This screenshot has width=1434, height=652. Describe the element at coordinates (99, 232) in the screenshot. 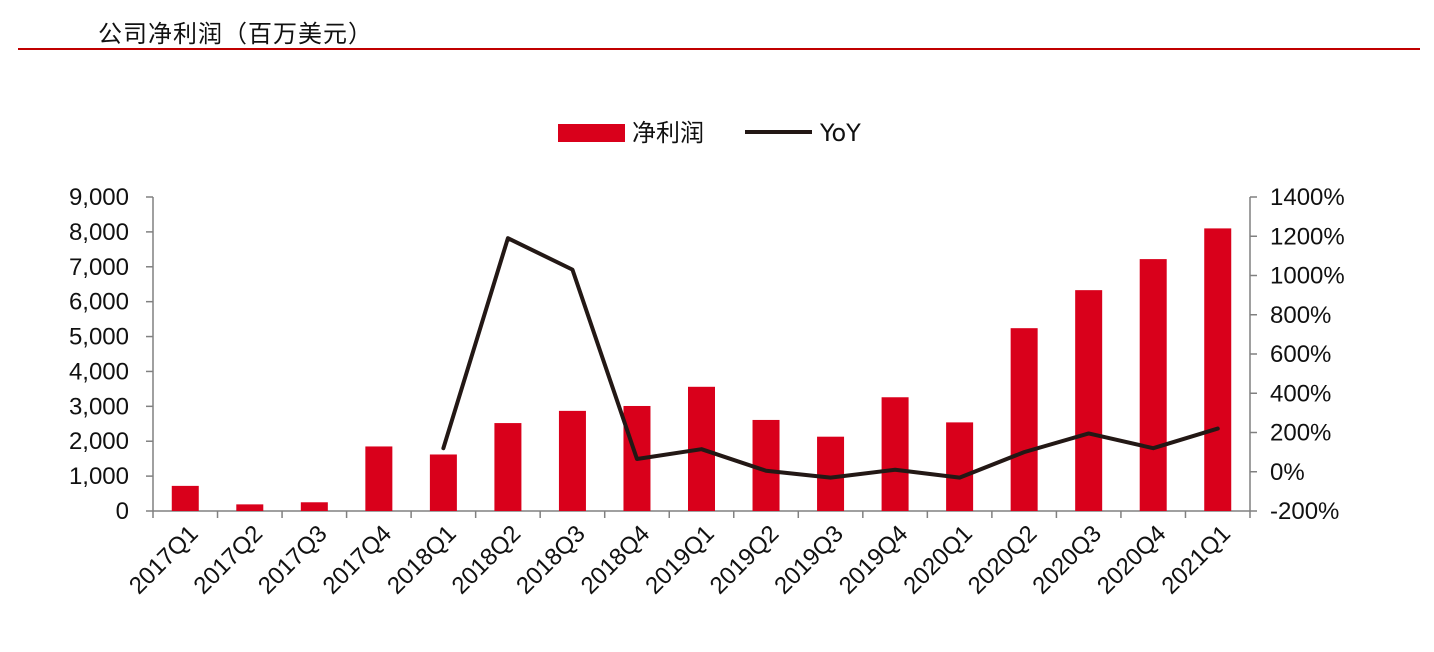

I see `left-axis-tick-label: 8,000` at that location.